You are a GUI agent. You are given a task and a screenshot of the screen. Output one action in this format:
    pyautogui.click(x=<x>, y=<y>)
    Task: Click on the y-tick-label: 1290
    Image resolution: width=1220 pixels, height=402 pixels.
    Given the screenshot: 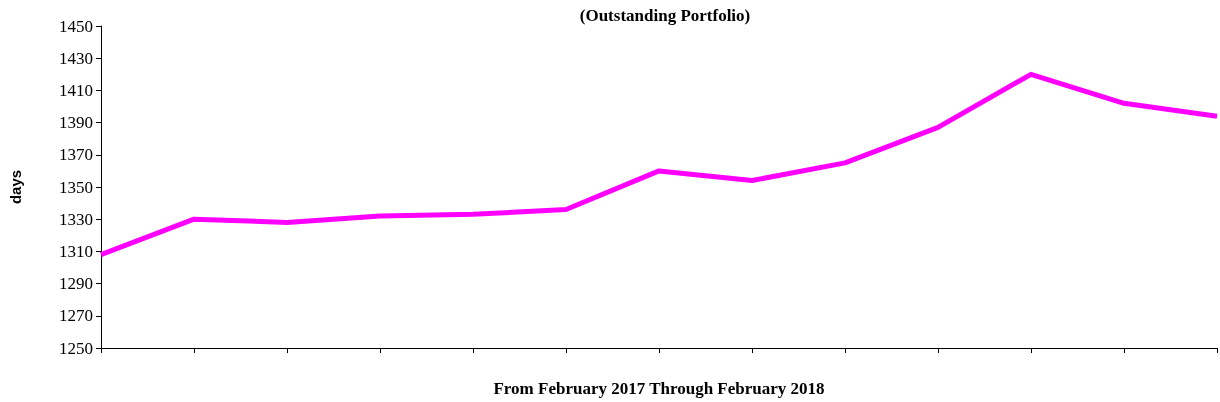 What is the action you would take?
    pyautogui.click(x=76, y=284)
    